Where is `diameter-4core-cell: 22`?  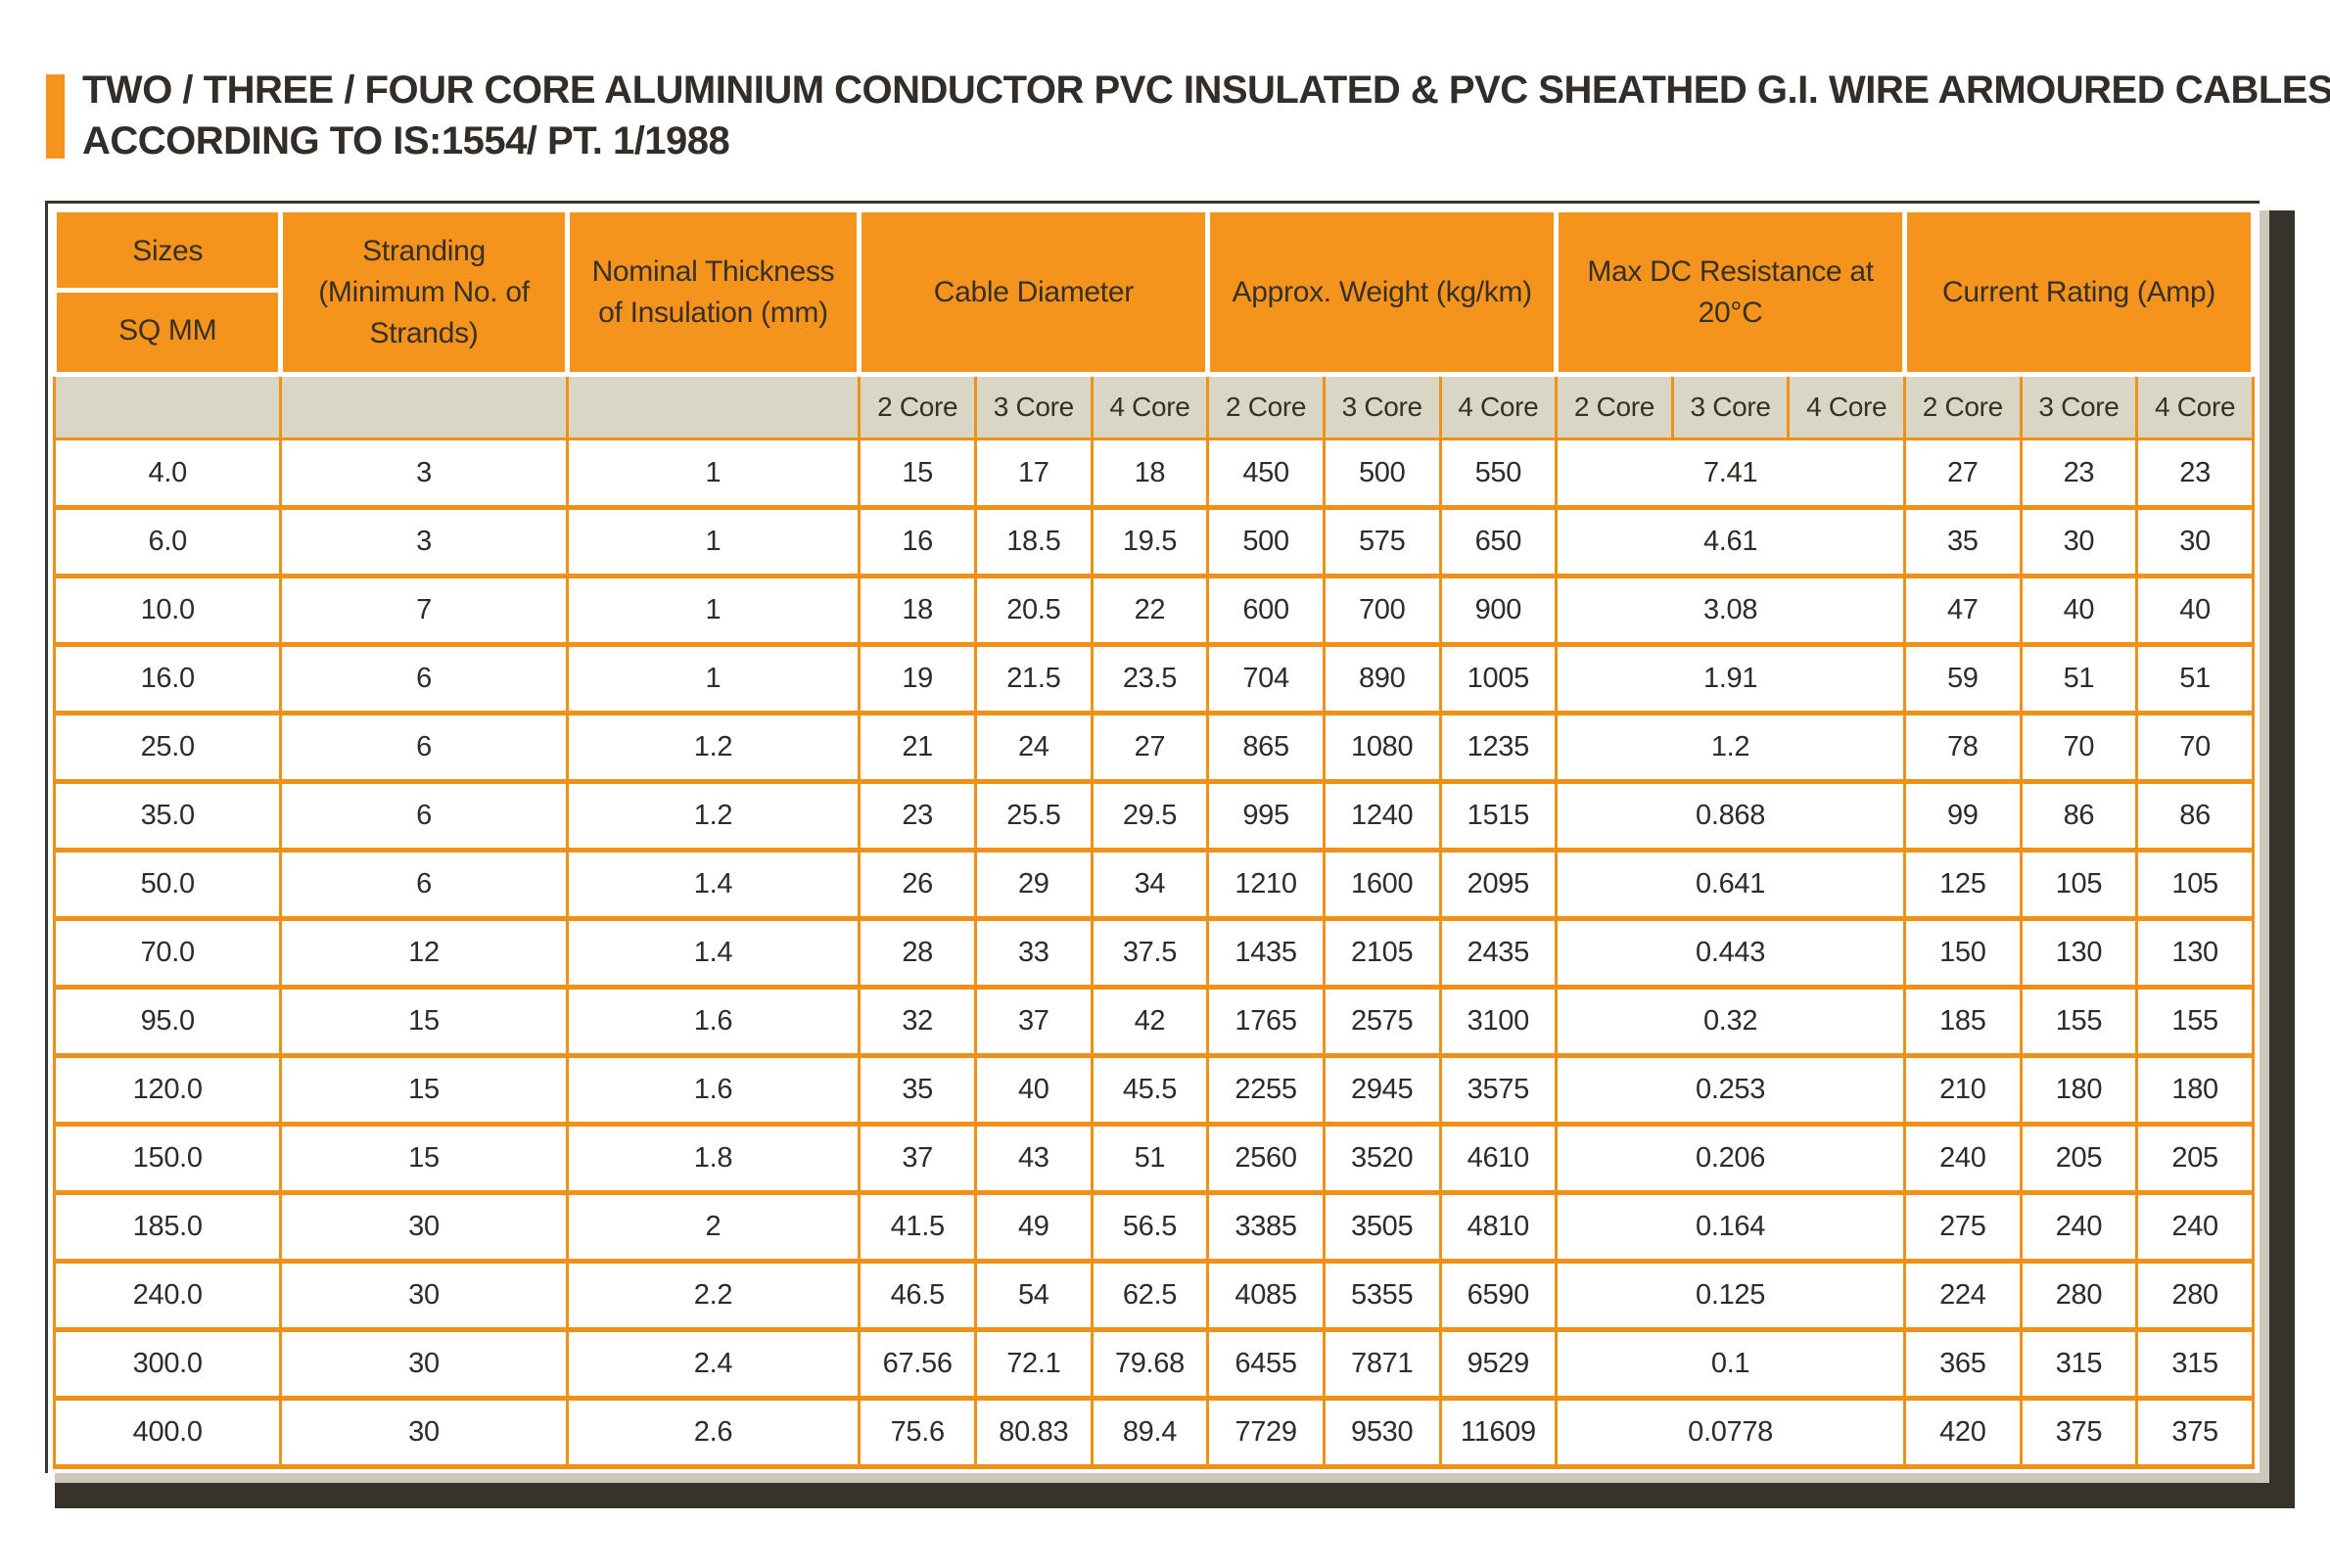 diameter-4core-cell: 22 is located at coordinates (1150, 611).